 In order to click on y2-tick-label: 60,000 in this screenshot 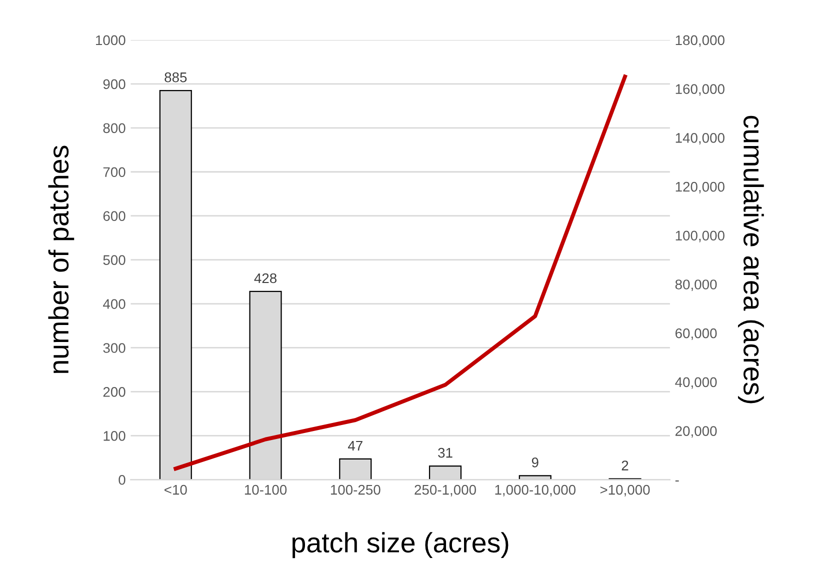, I will do `click(696, 334)`.